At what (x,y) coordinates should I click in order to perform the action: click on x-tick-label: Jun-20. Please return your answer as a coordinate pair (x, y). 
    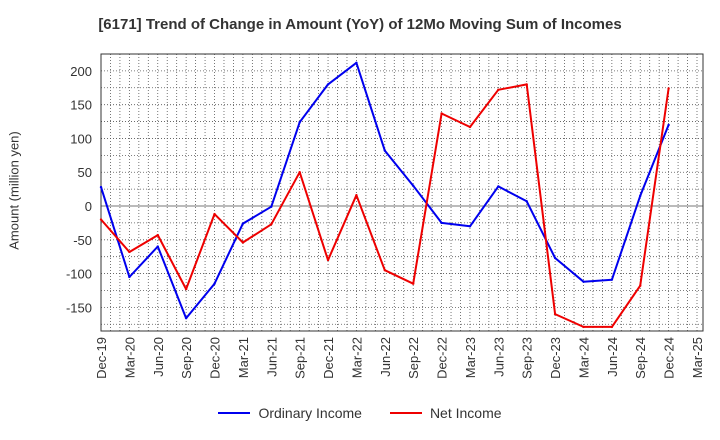
    Looking at the image, I should click on (158, 357).